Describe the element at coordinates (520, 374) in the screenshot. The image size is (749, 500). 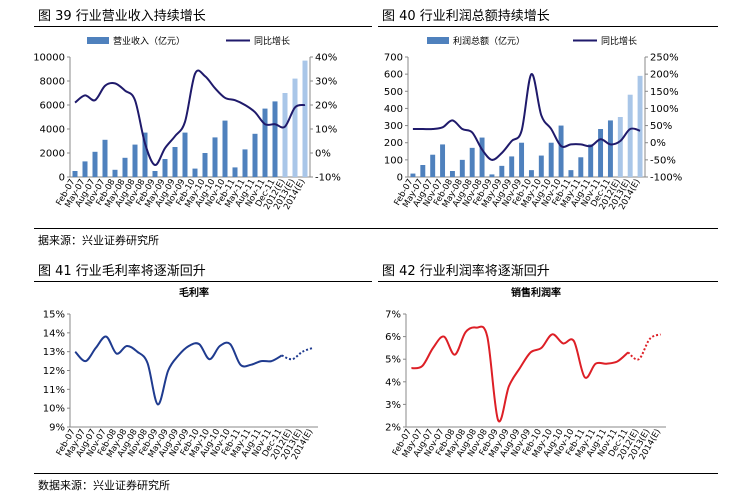
I see `c42-series-line` at that location.